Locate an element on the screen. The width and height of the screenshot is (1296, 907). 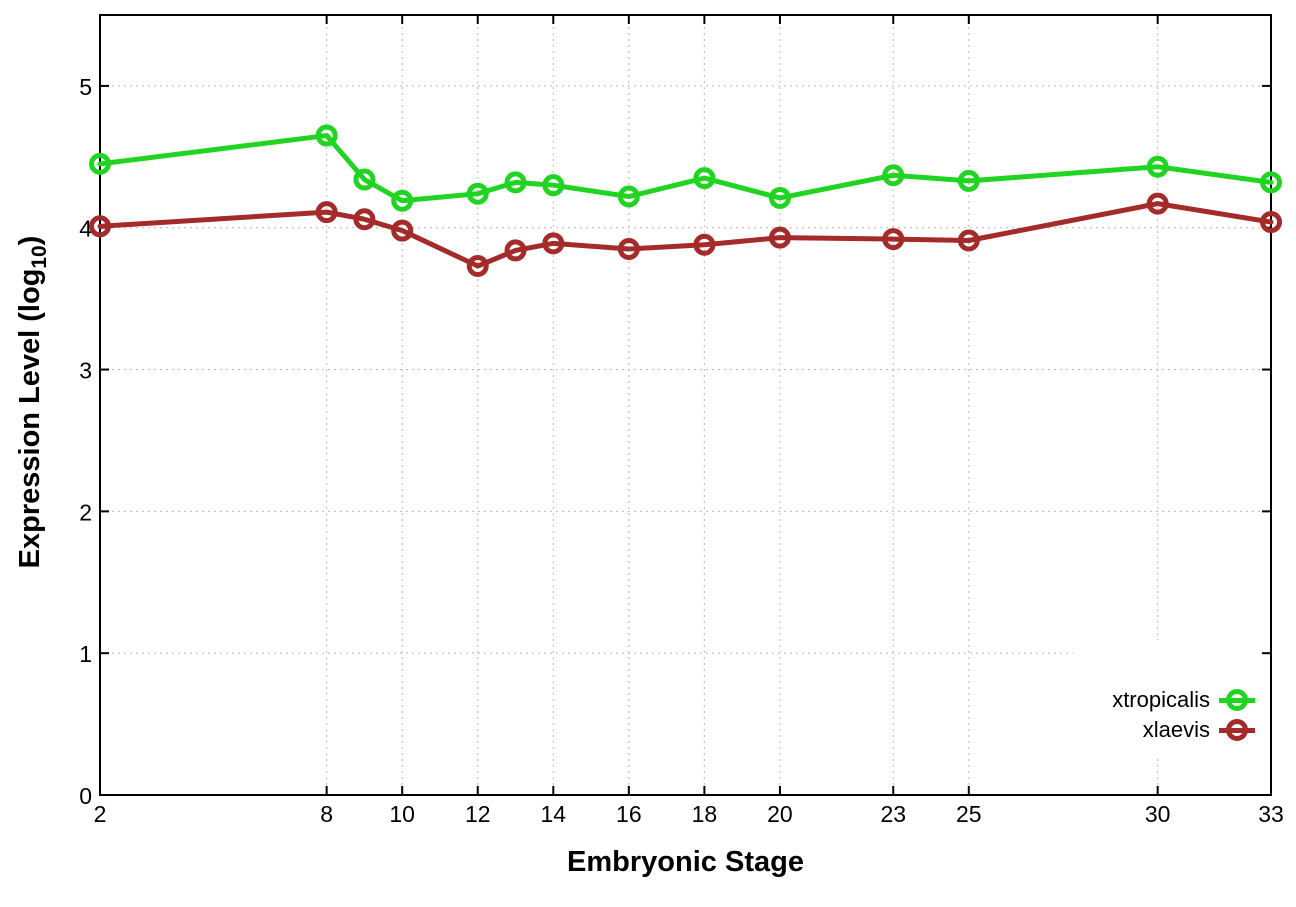
y-axis-title-close-paren: ) is located at coordinates (30, 240).